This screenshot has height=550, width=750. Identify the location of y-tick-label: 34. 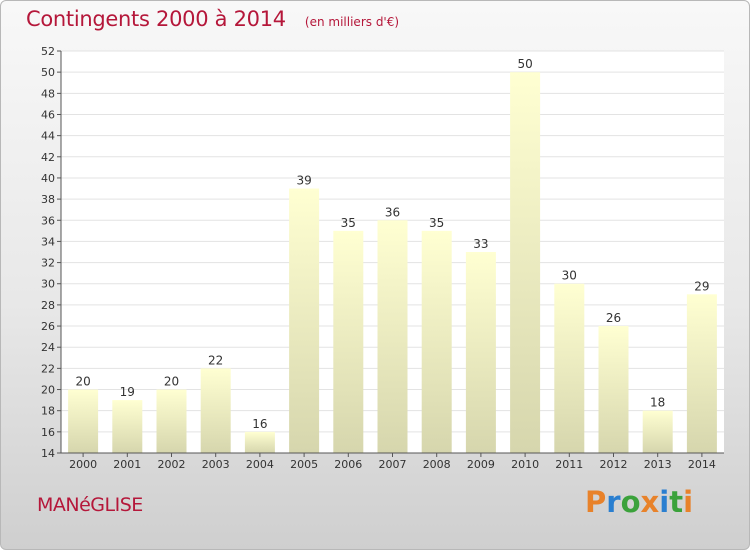
(48, 241).